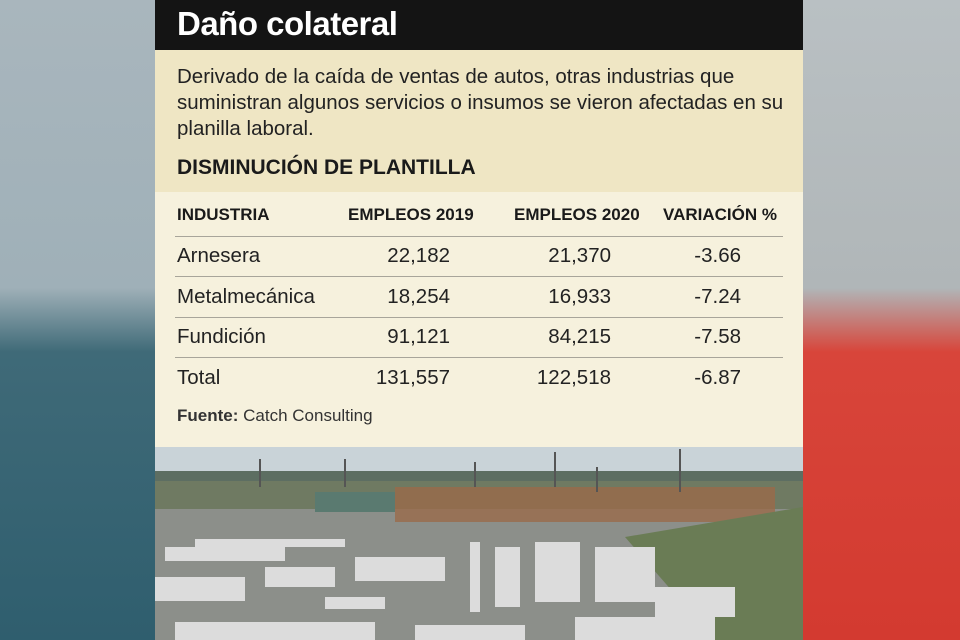 The image size is (960, 640). I want to click on row-label: Metalmecánica, so click(246, 296).